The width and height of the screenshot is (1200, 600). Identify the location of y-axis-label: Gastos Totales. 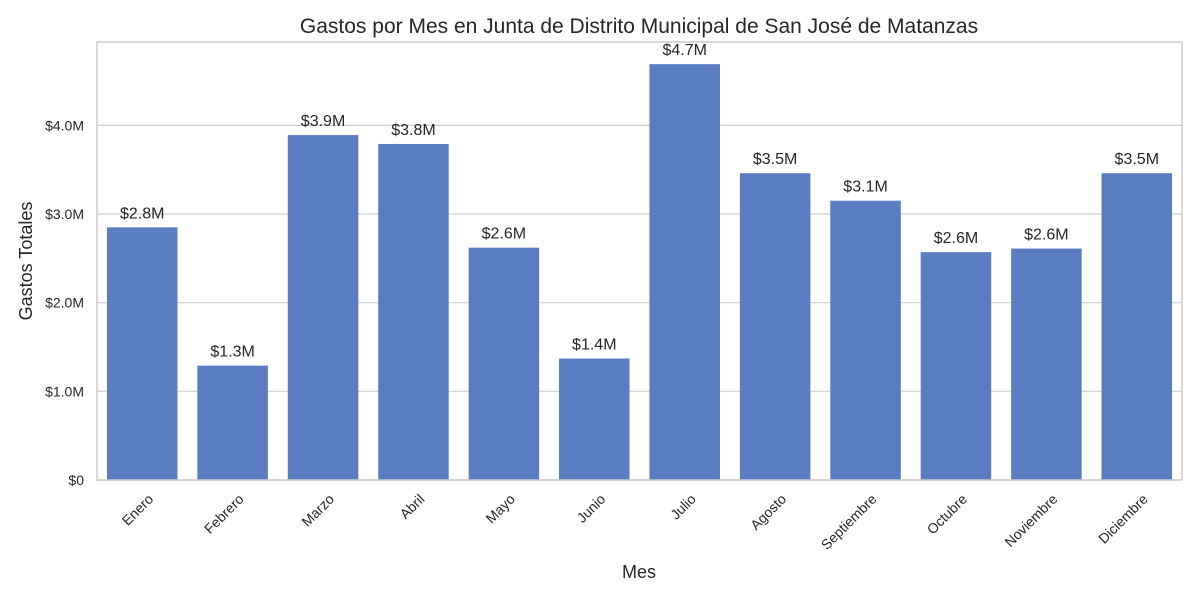
(26, 261).